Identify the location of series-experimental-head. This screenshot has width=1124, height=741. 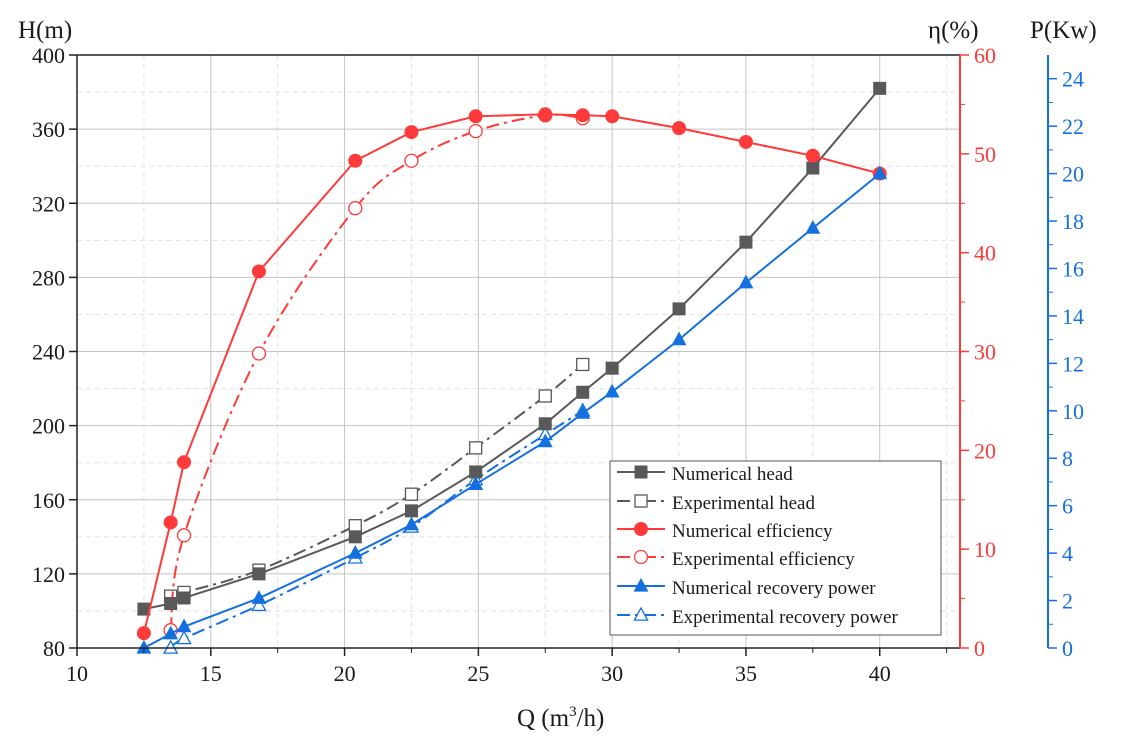
(377, 480).